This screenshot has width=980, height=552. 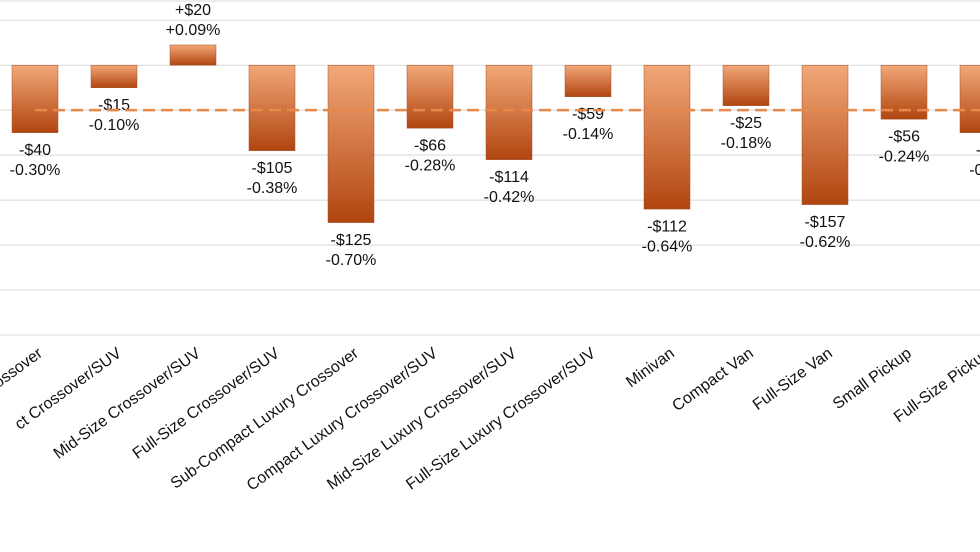 What do you see at coordinates (430, 165) in the screenshot?
I see `value-label: -0.28%` at bounding box center [430, 165].